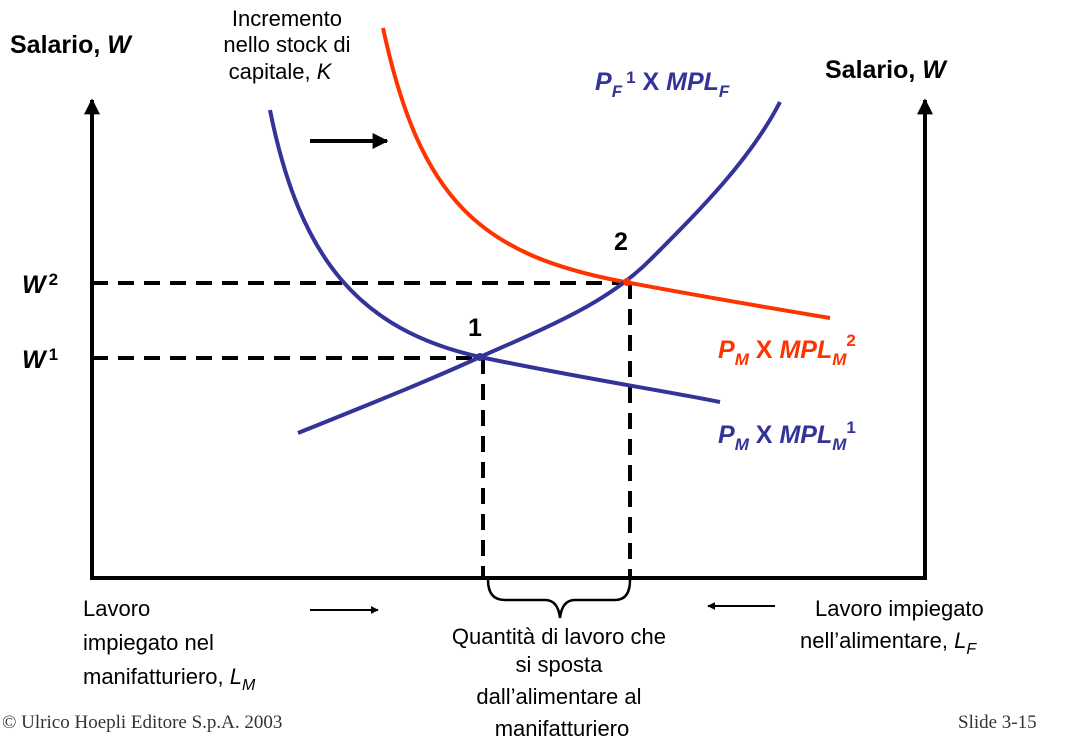 This screenshot has height=753, width=1071. What do you see at coordinates (325, 71) in the screenshot?
I see `text-part: K` at bounding box center [325, 71].